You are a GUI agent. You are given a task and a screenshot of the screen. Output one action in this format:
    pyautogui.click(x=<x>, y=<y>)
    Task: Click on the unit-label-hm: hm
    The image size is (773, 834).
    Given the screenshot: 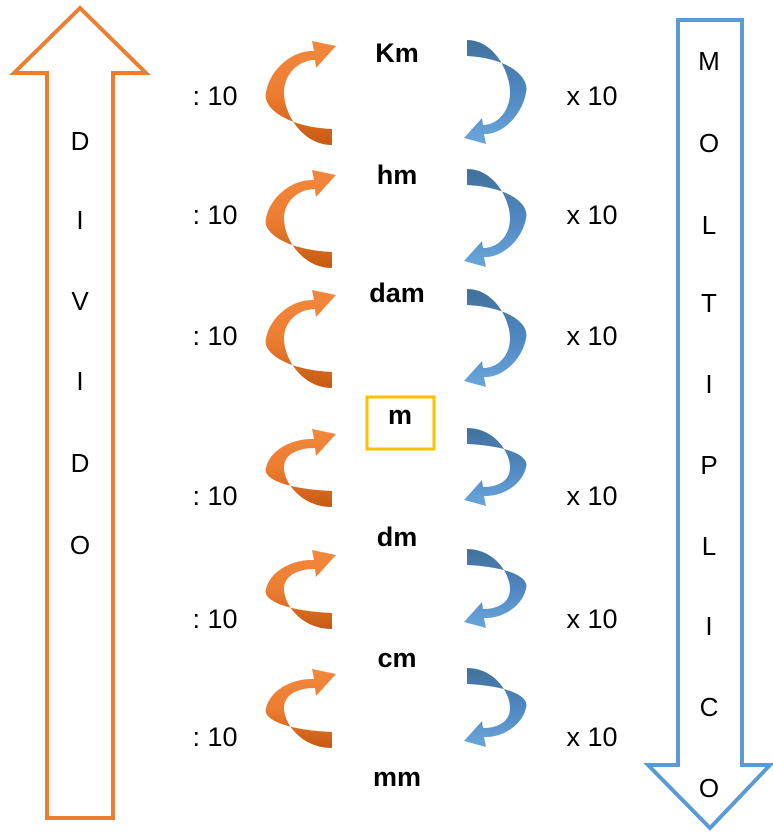 What is the action you would take?
    pyautogui.click(x=397, y=175)
    